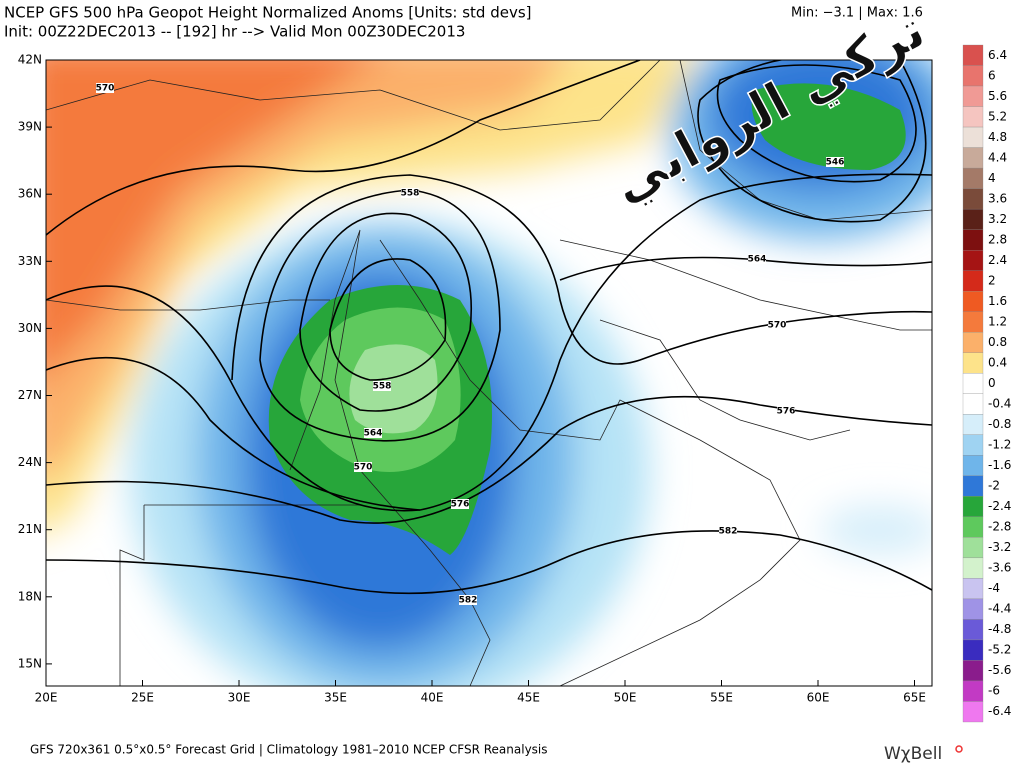  I want to click on colorbar-label: 1.2, so click(997, 321).